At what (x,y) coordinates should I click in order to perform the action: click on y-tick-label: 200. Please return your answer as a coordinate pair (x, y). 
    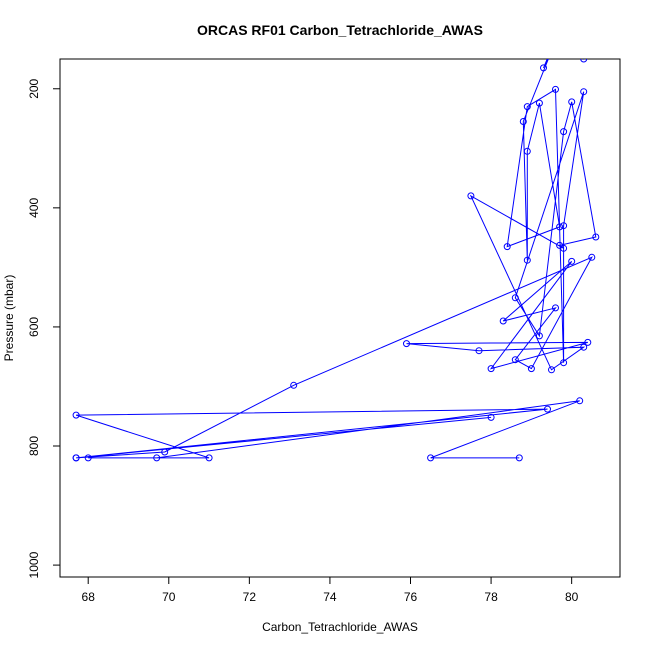
    Looking at the image, I should click on (34, 88).